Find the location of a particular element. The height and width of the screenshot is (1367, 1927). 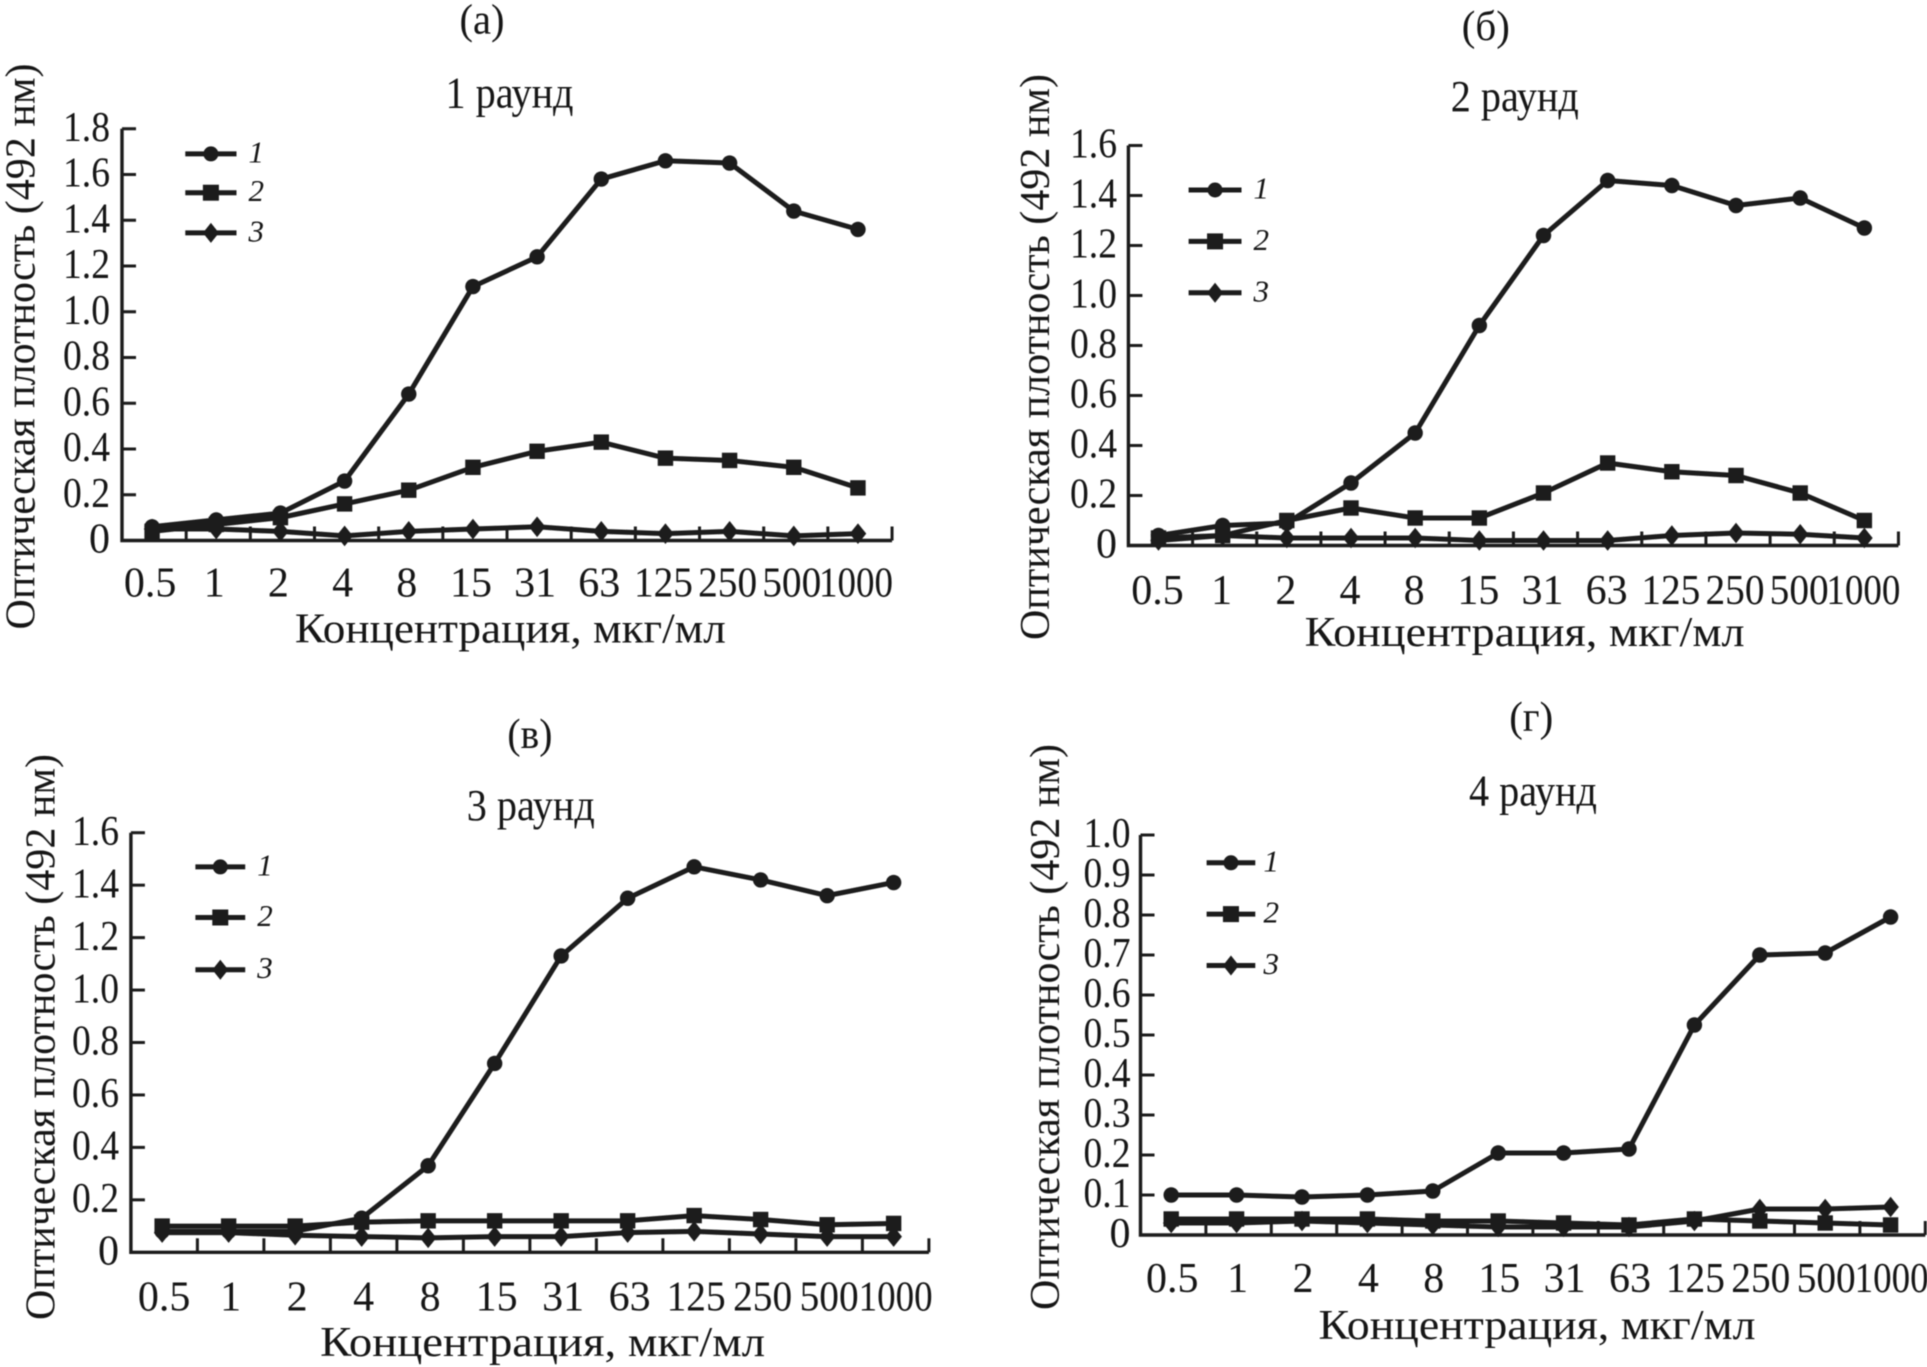

svg-text: (г) is located at coordinates (1531, 718).